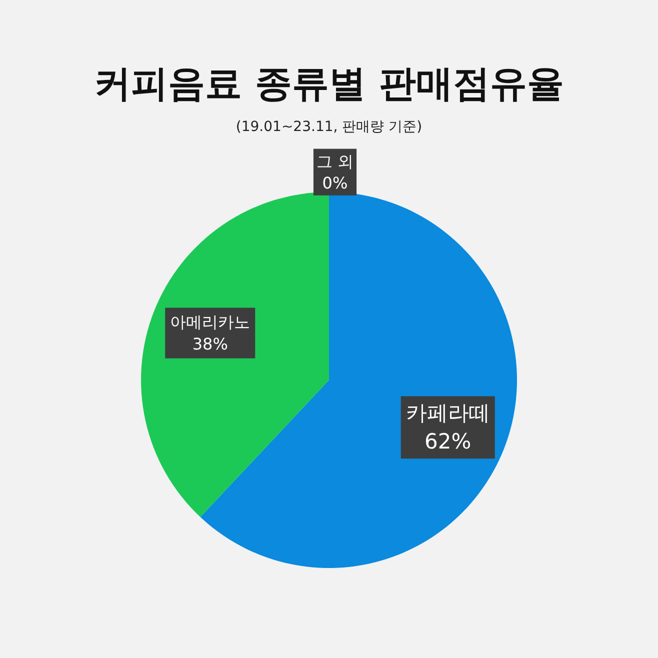 The image size is (658, 658). Describe the element at coordinates (329, 127) in the screenshot. I see `subtitle: (19.01~23.11, 판매량 기준)` at that location.